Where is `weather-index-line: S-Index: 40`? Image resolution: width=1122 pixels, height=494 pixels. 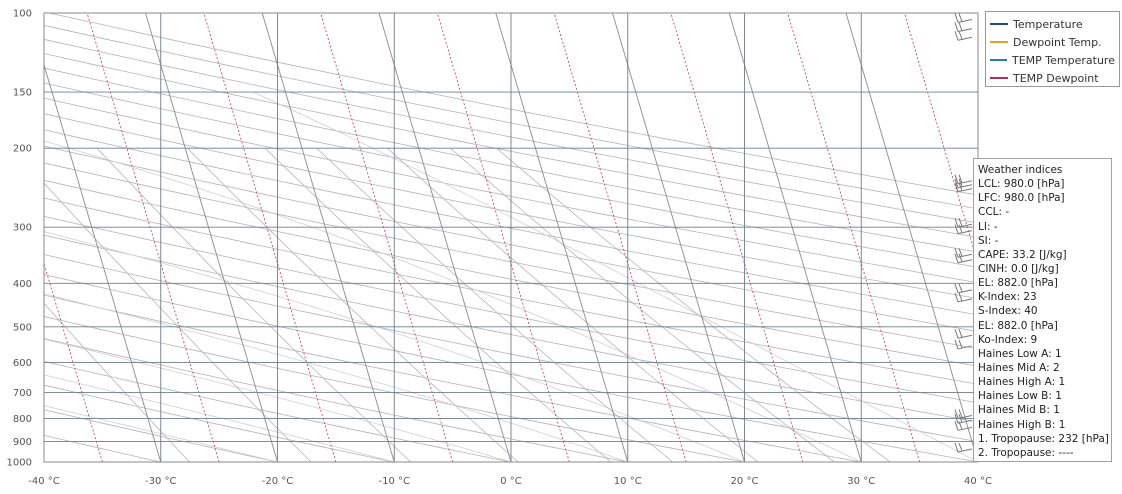 weather-index-line: S-Index: 40 is located at coordinates (1008, 311).